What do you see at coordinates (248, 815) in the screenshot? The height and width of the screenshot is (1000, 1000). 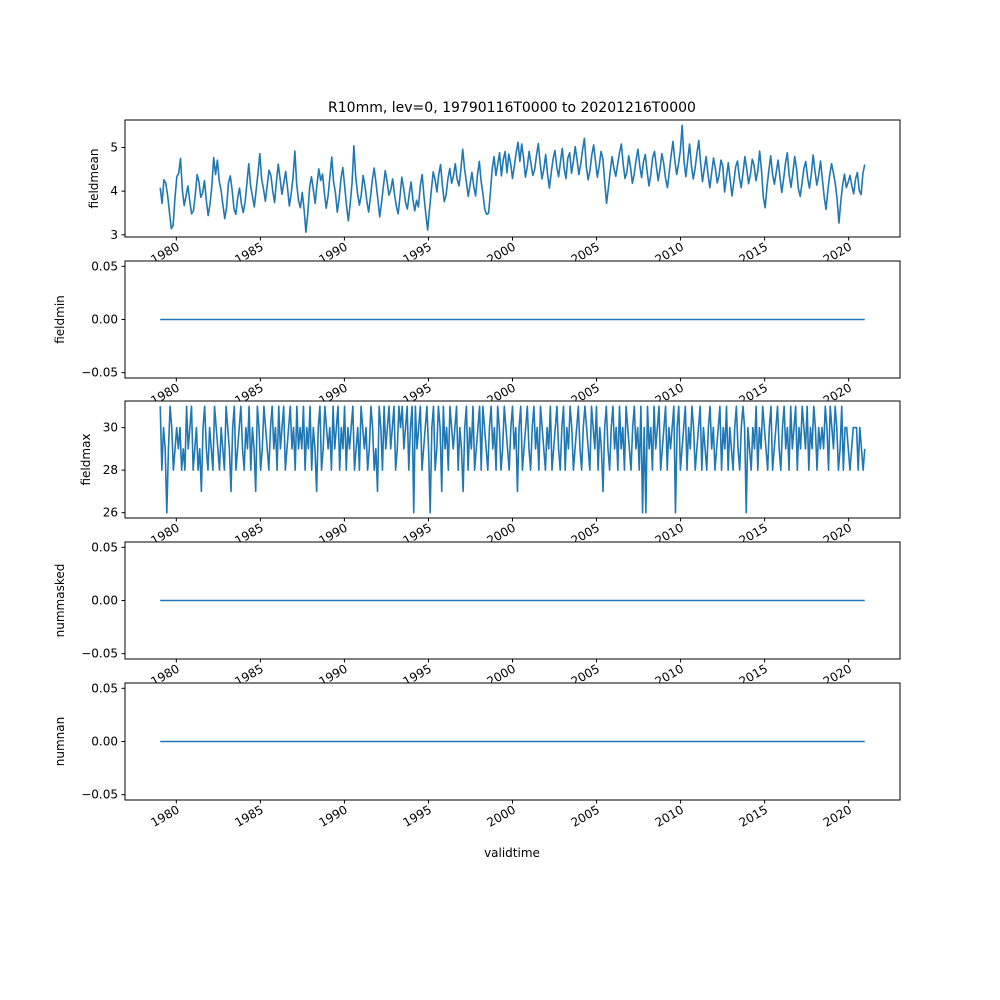 I see `x-tick-label: 1985` at bounding box center [248, 815].